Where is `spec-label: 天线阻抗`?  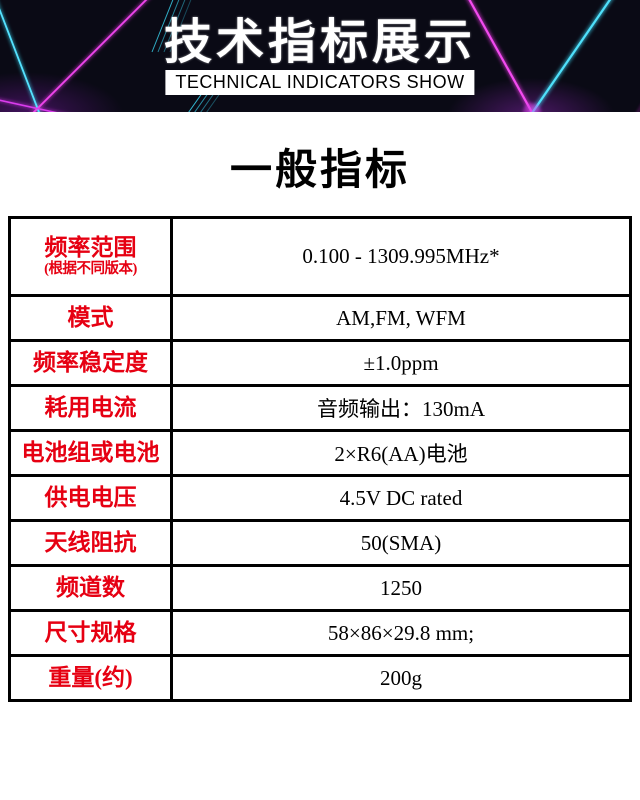
spec-label: 天线阻抗 is located at coordinates (90, 543).